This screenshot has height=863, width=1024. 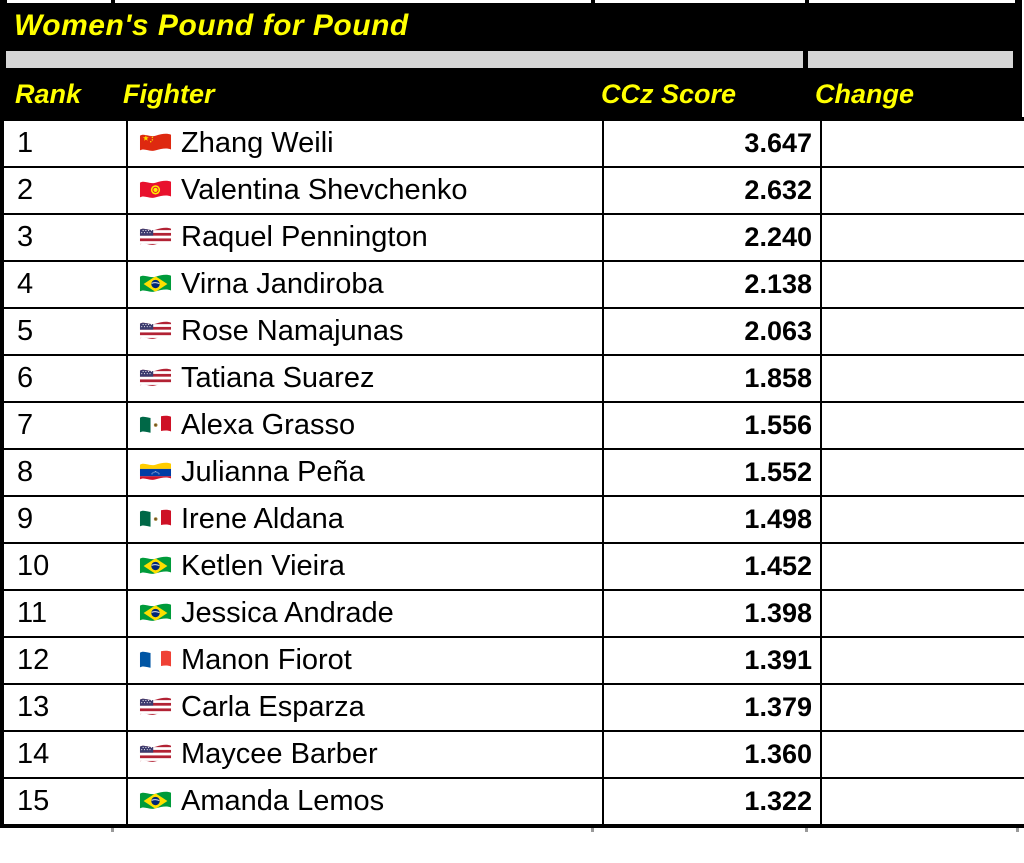 What do you see at coordinates (511, 25) in the screenshot?
I see `title-bar: Women's Pound for Pound` at bounding box center [511, 25].